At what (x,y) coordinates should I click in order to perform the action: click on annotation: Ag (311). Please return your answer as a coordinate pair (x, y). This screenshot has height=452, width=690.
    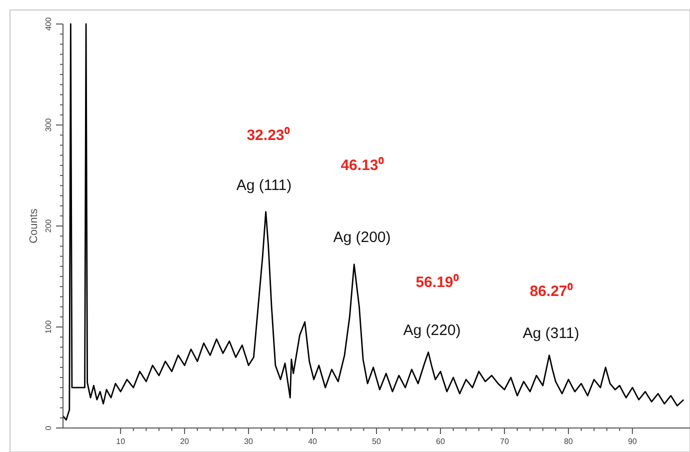
    Looking at the image, I should click on (551, 333).